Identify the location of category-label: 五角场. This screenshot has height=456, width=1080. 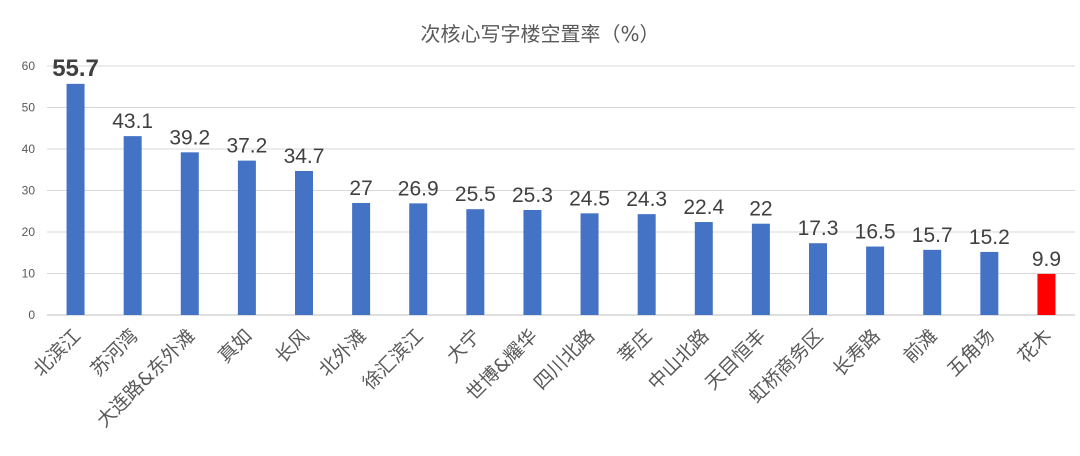
(971, 353).